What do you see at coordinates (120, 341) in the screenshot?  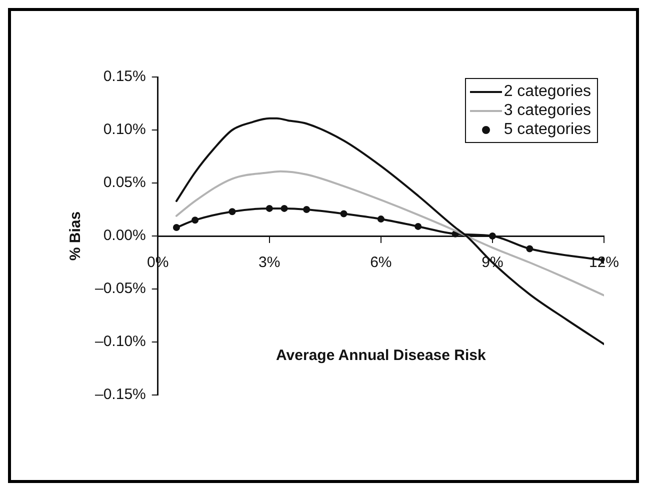 I see `y-tick-label: –0.10%` at bounding box center [120, 341].